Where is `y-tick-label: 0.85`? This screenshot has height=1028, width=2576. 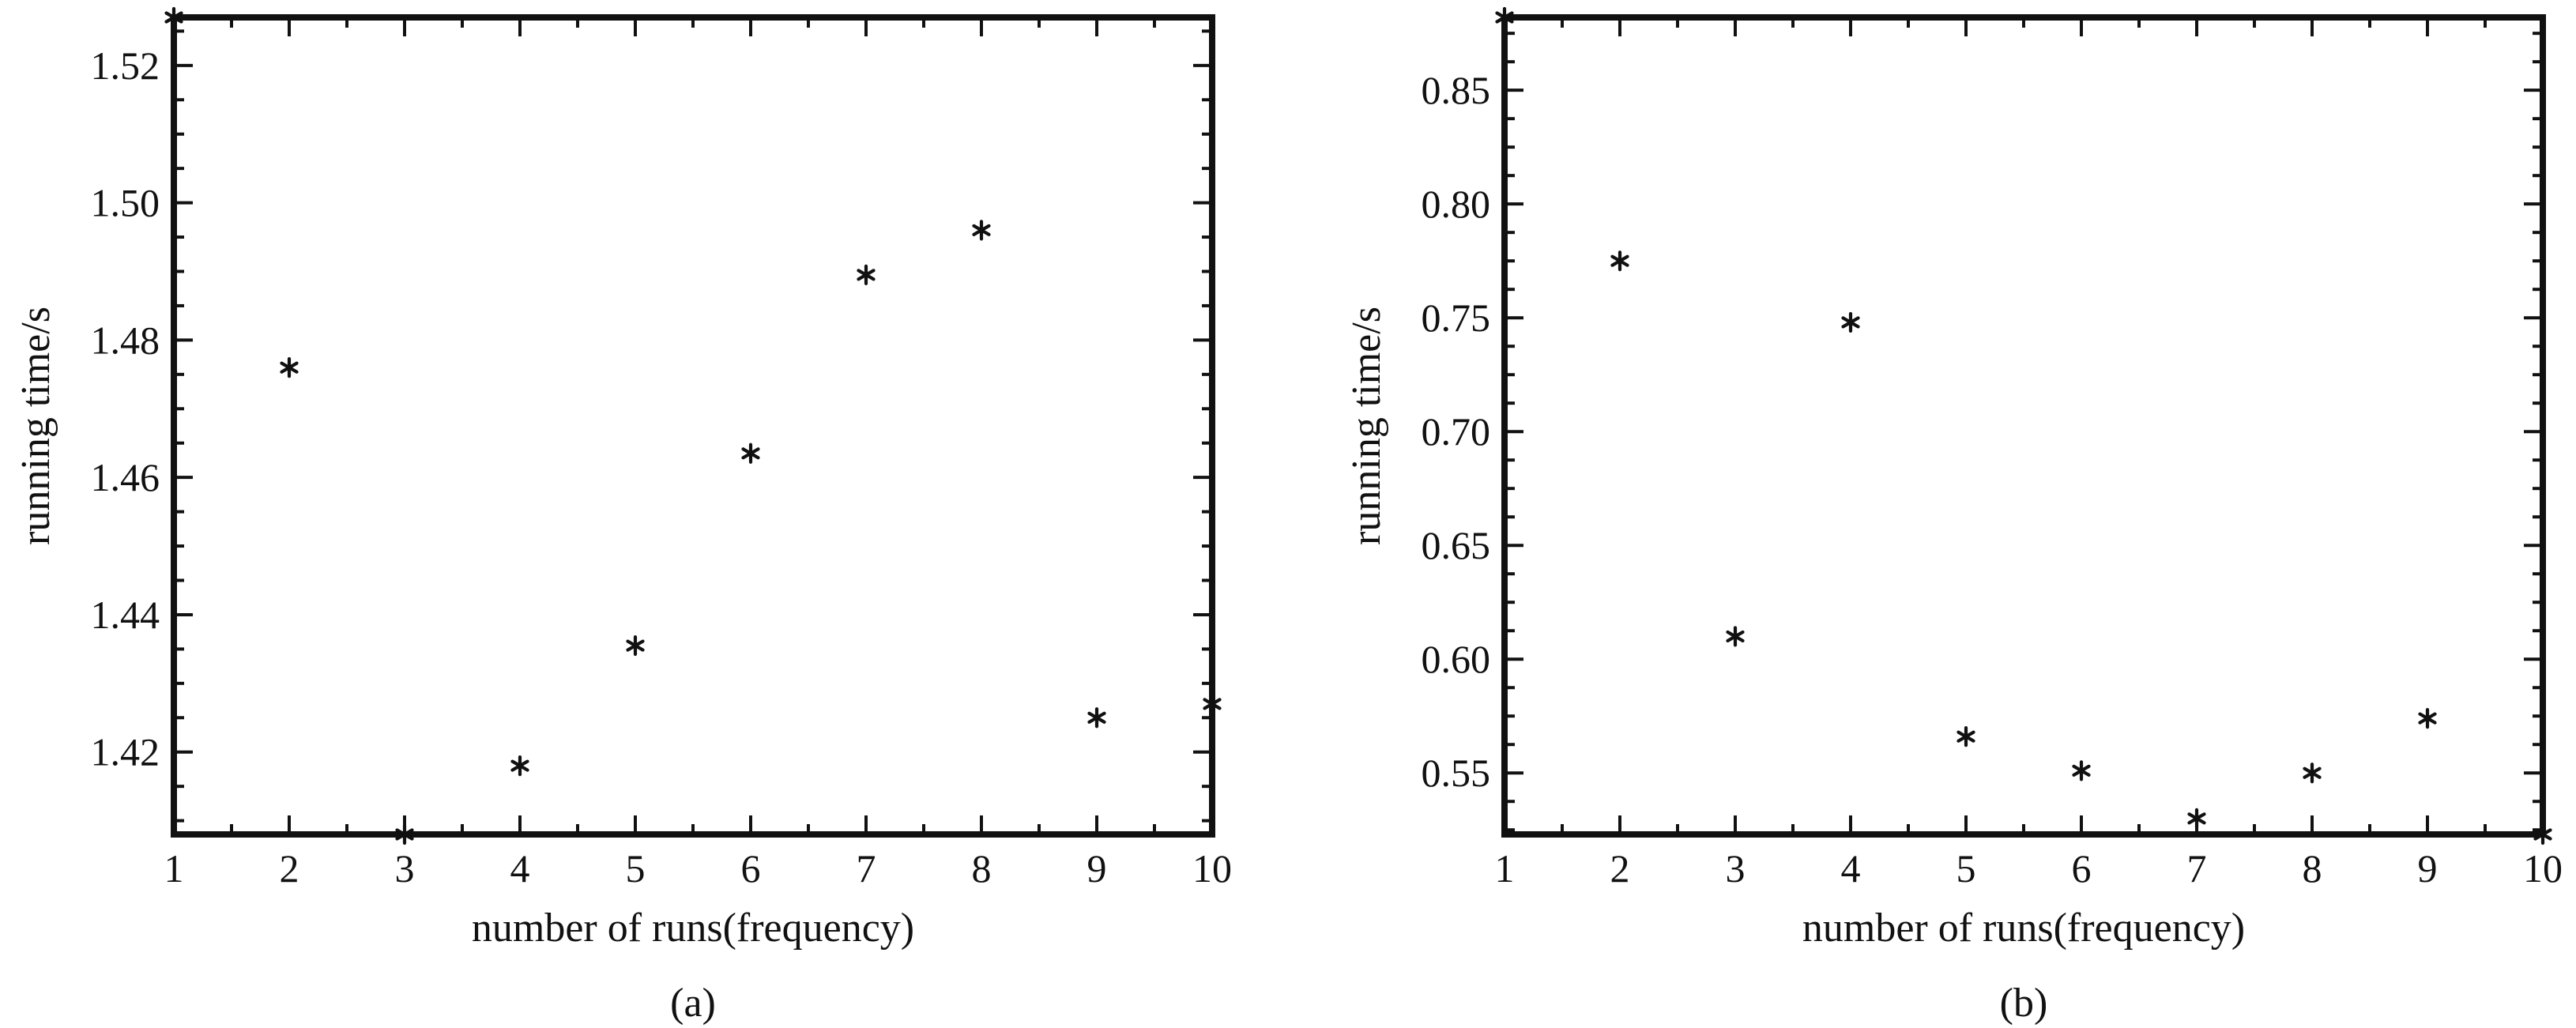 y-tick-label: 0.85 is located at coordinates (1456, 90).